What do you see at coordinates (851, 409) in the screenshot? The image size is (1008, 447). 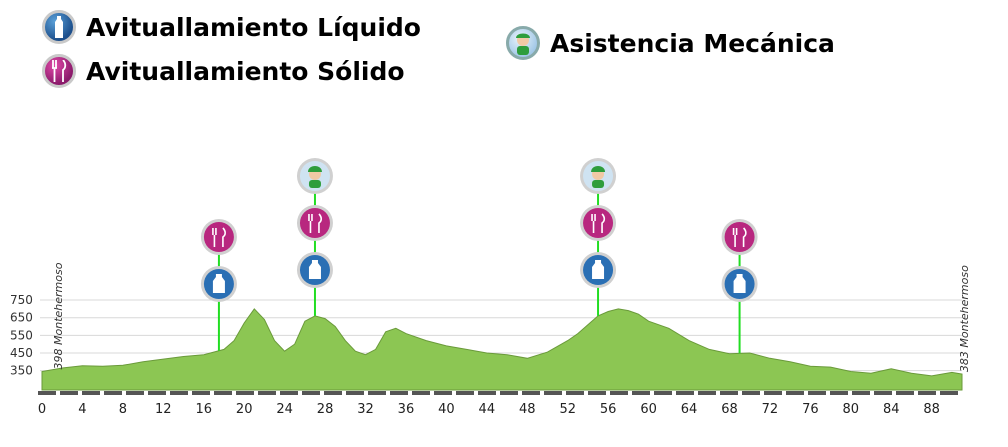 I see `x-tick-label: 80` at bounding box center [851, 409].